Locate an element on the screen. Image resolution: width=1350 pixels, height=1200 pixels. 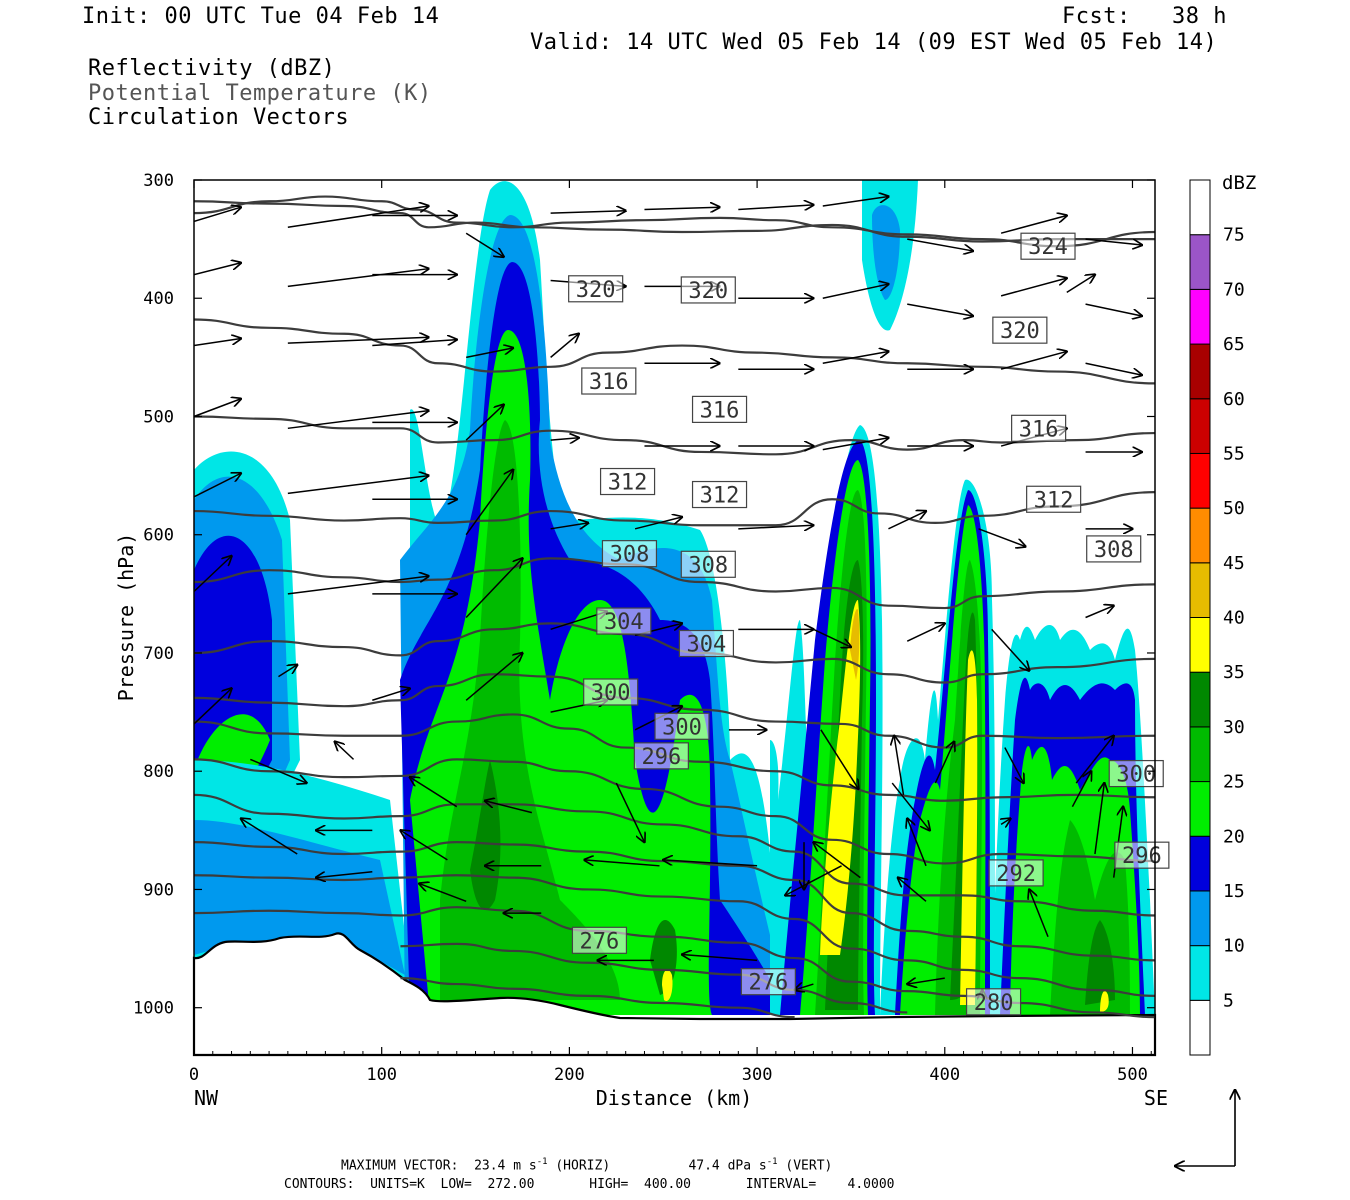
theta-label: 324 is located at coordinates (1048, 247).